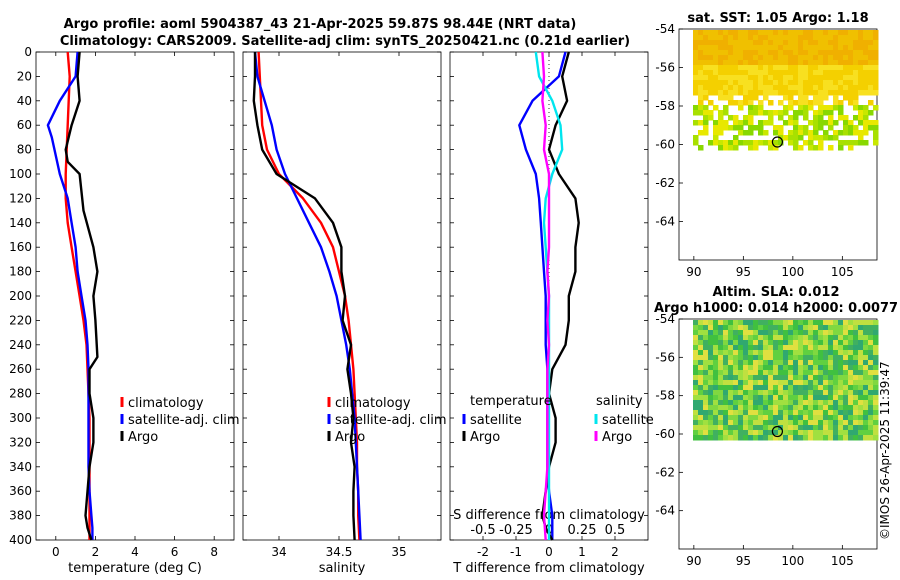  Describe the element at coordinates (786, 90) in the screenshot. I see `sst-color-field` at that location.